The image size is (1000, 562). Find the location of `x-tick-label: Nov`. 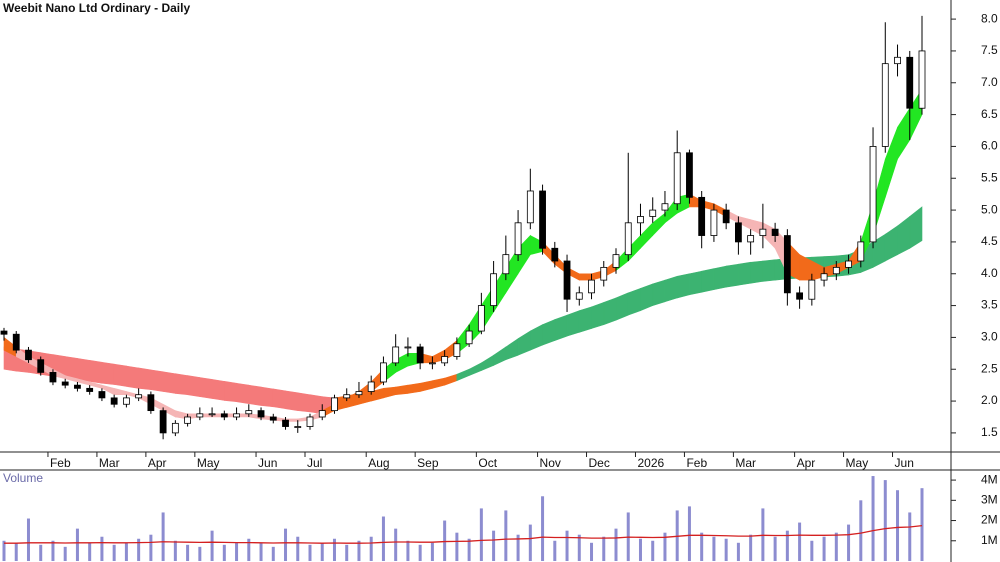

x-tick-label: Nov is located at coordinates (550, 463).